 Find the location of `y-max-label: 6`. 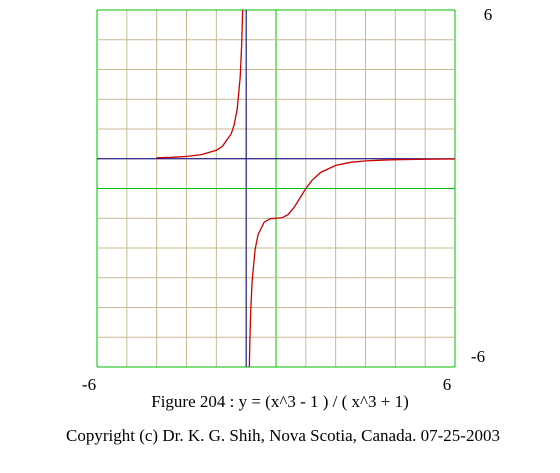

y-max-label: 6 is located at coordinates (488, 14).